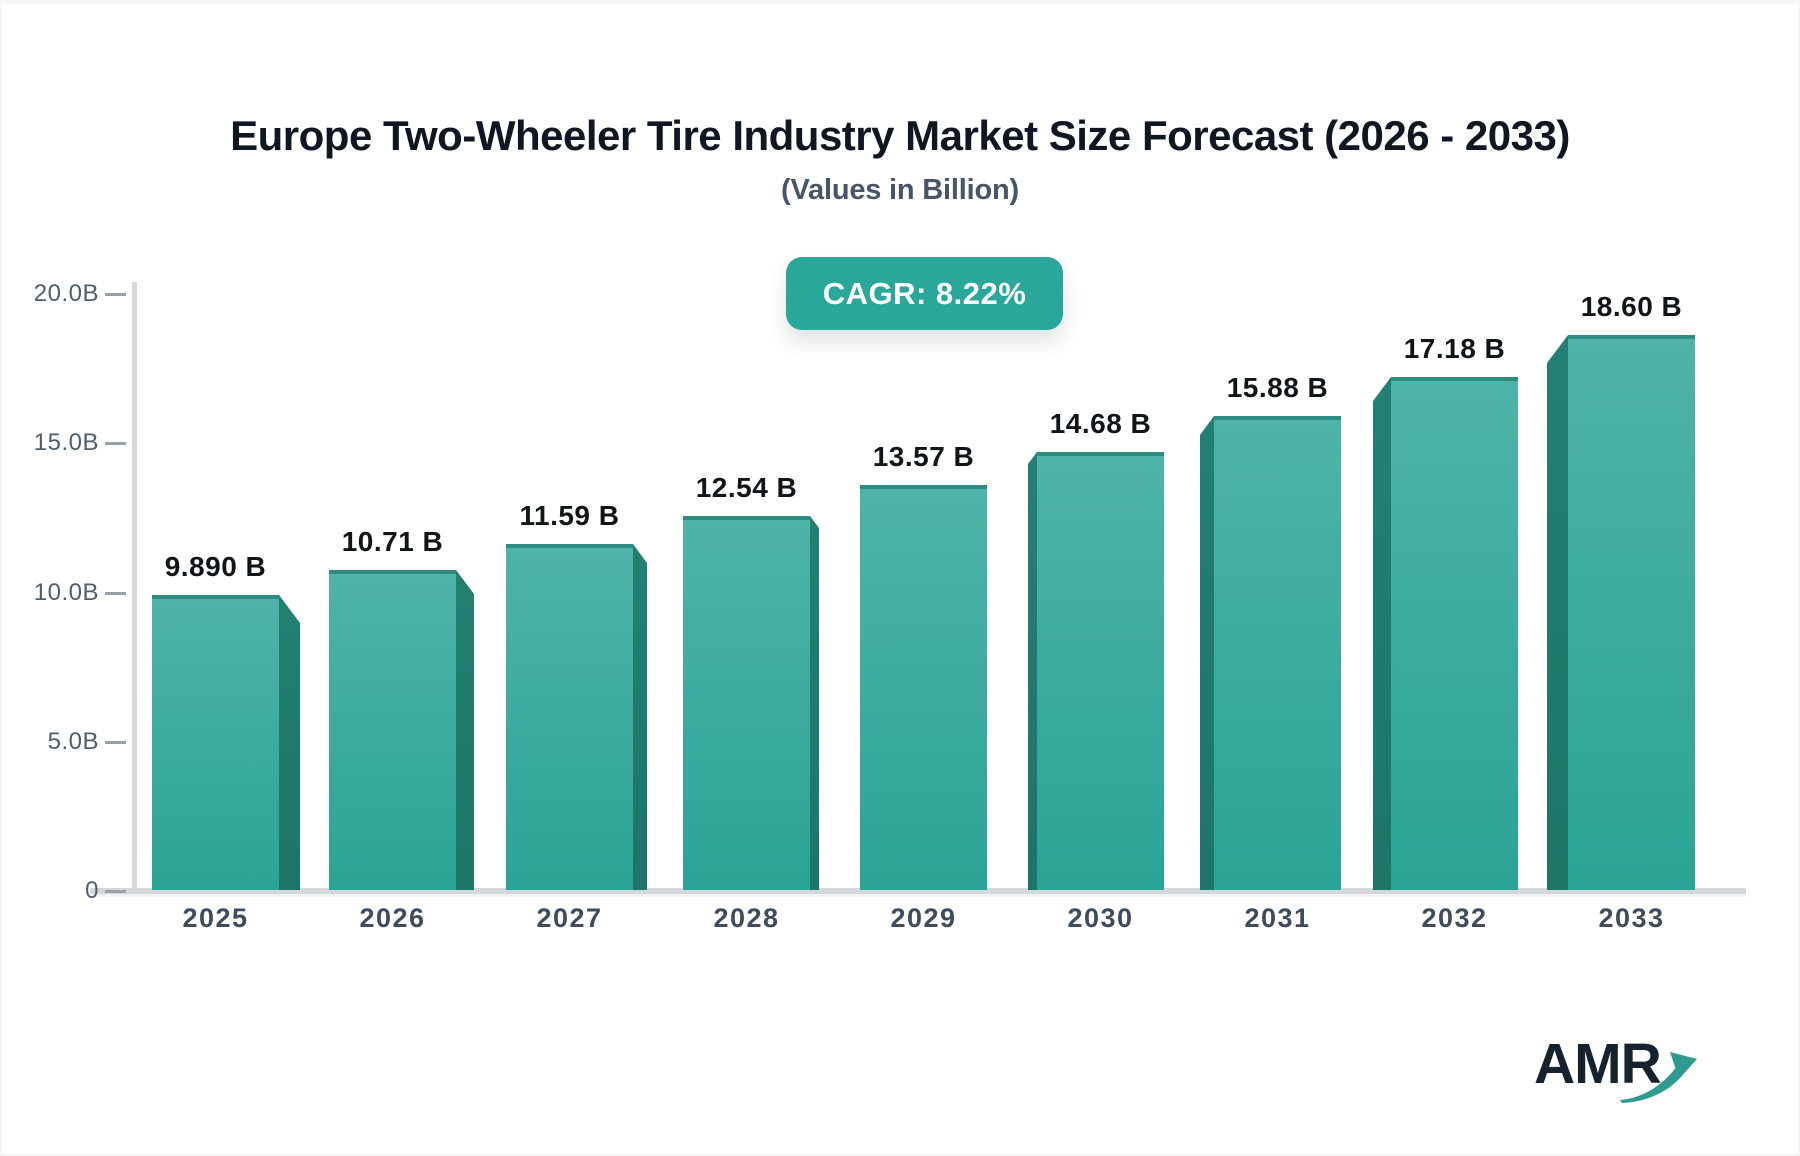 The height and width of the screenshot is (1156, 1800). I want to click on y-axis-tick-label: 15.0B, so click(66, 443).